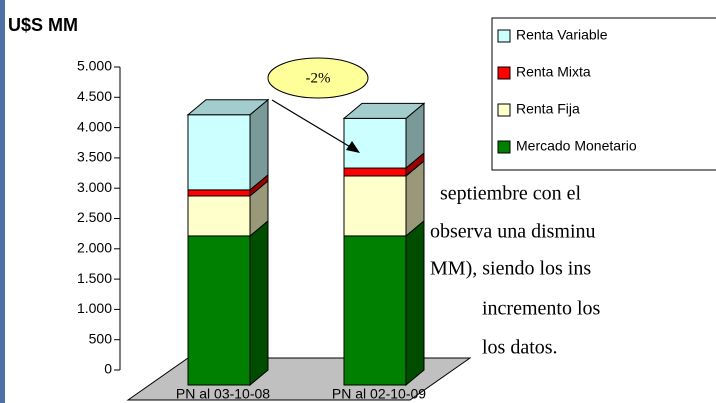 The image size is (716, 403). Describe the element at coordinates (513, 232) in the screenshot. I see `body-text: observa una disminu` at that location.